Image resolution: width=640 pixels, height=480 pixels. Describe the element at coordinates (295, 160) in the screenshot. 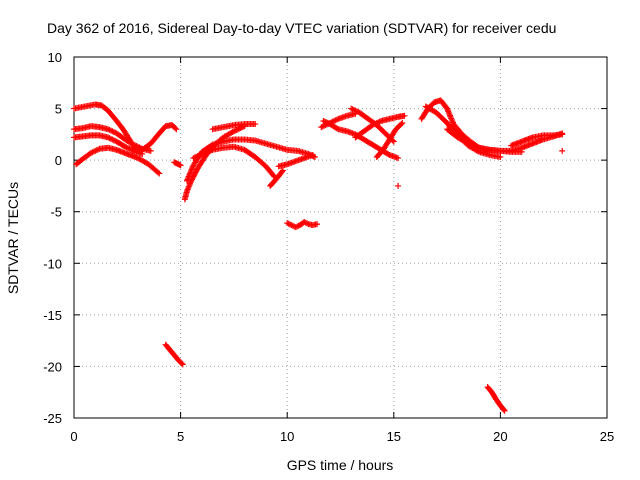

I see `series-arc-b6` at that location.